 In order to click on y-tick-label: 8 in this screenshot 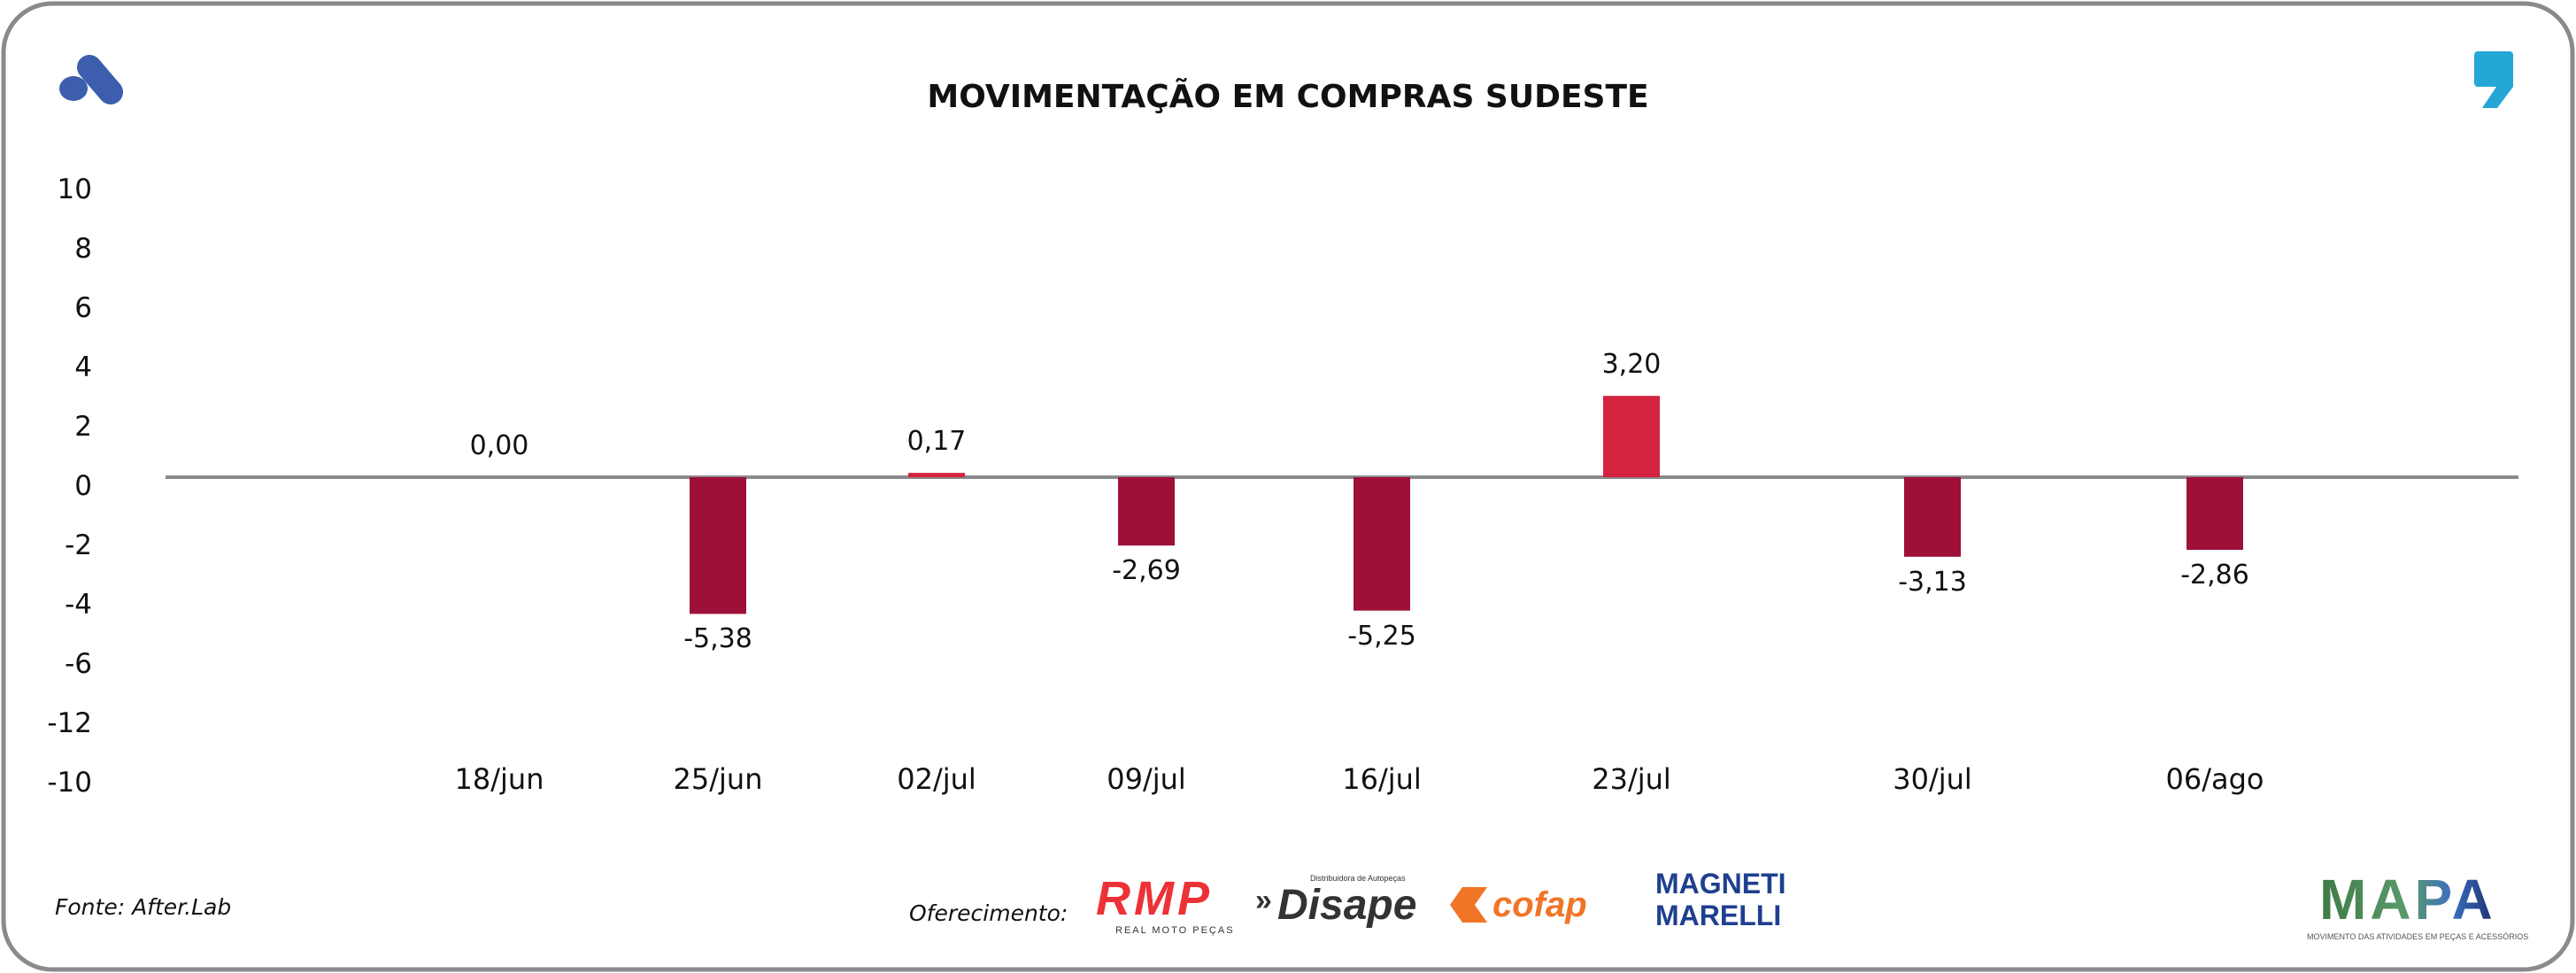, I will do `click(83, 249)`.